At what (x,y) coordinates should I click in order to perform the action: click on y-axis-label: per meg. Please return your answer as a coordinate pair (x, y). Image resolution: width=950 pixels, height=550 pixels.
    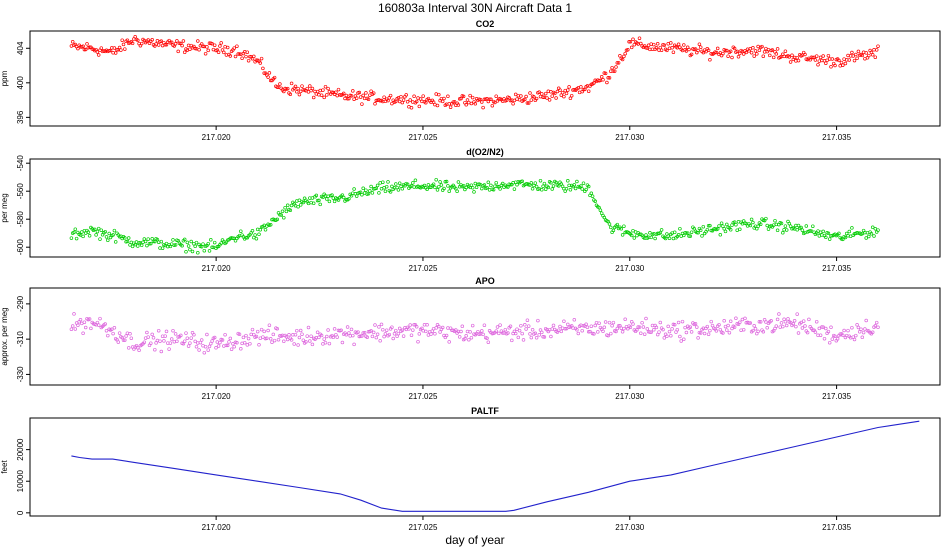
    Looking at the image, I should click on (4, 207).